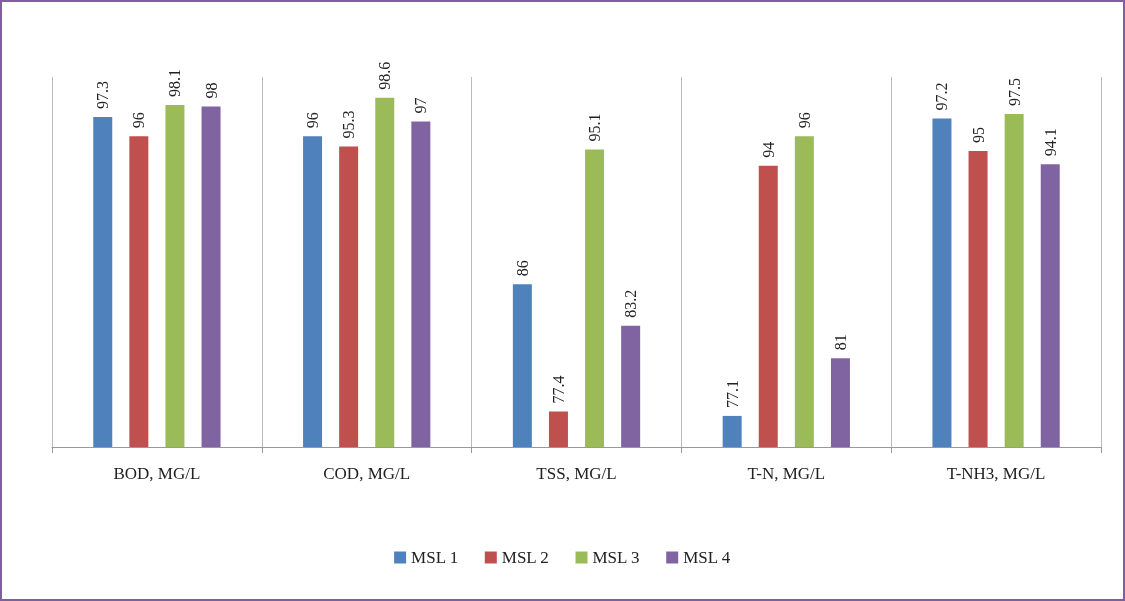  What do you see at coordinates (367, 473) in the screenshot?
I see `x-tick-label: COD, MG/L` at bounding box center [367, 473].